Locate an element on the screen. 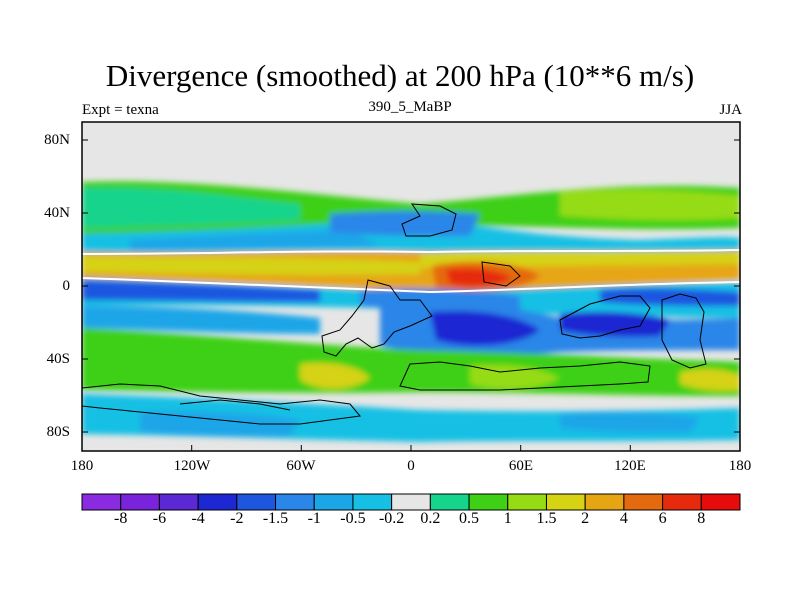  colorbar-label: -1 is located at coordinates (314, 518).